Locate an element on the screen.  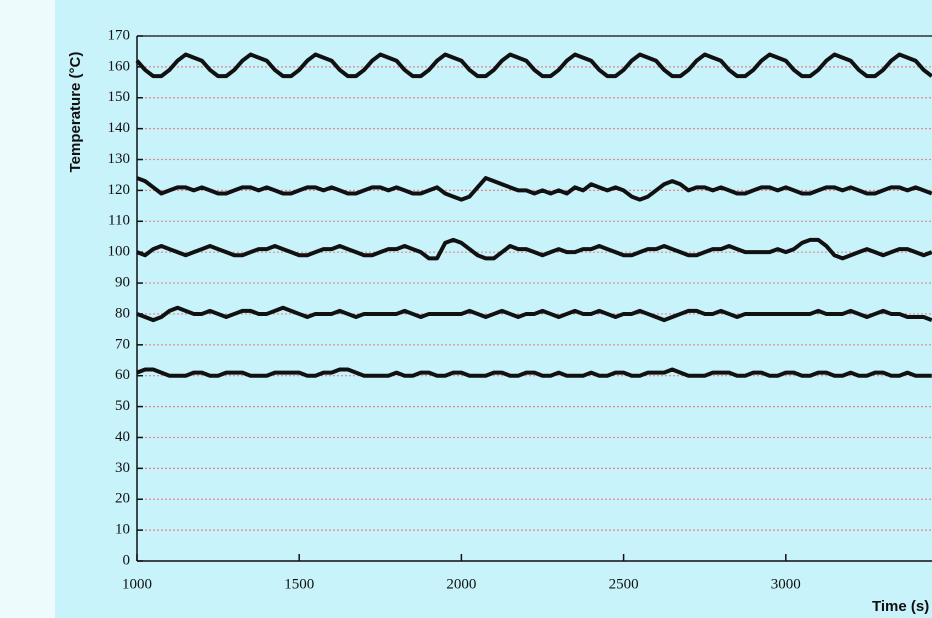
y-tick-label: 30 is located at coordinates (122, 468).